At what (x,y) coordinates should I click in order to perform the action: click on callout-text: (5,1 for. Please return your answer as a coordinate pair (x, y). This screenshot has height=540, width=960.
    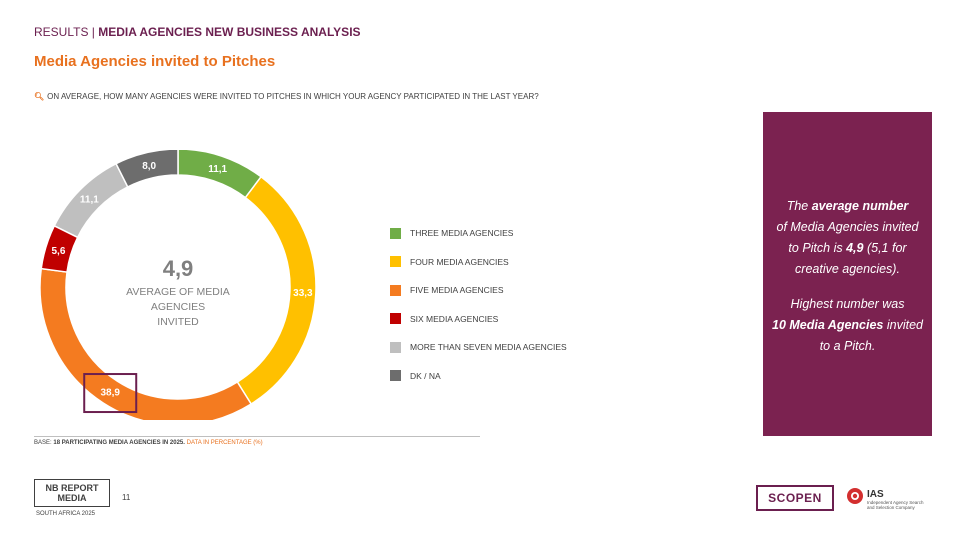
    Looking at the image, I should click on (885, 248).